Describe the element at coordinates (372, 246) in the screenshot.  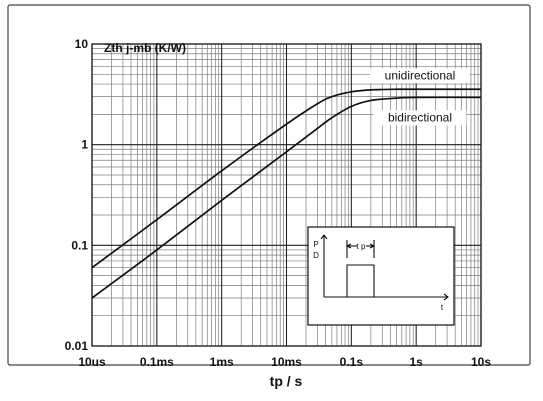
I see `inset-arrowhead-right-icon` at that location.